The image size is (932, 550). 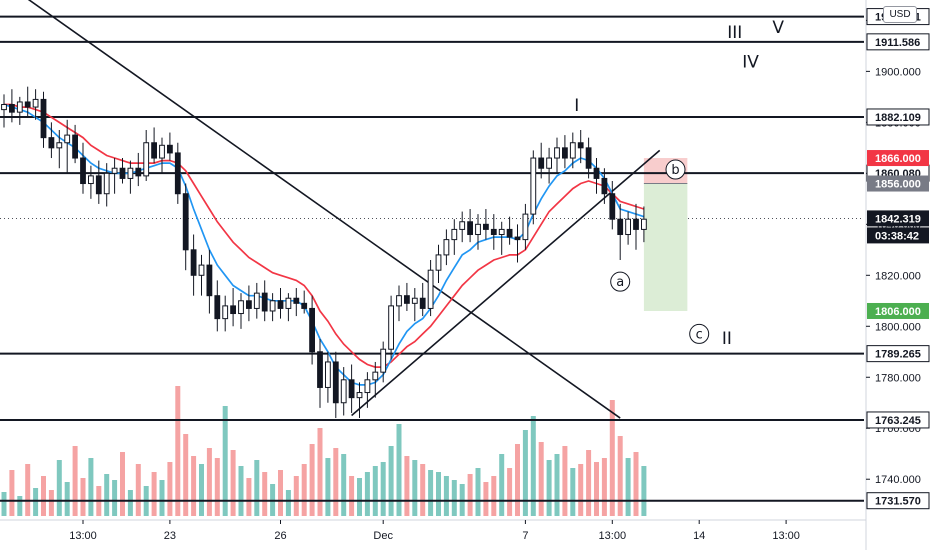 I want to click on price-label-text: 1789.265, so click(x=898, y=355).